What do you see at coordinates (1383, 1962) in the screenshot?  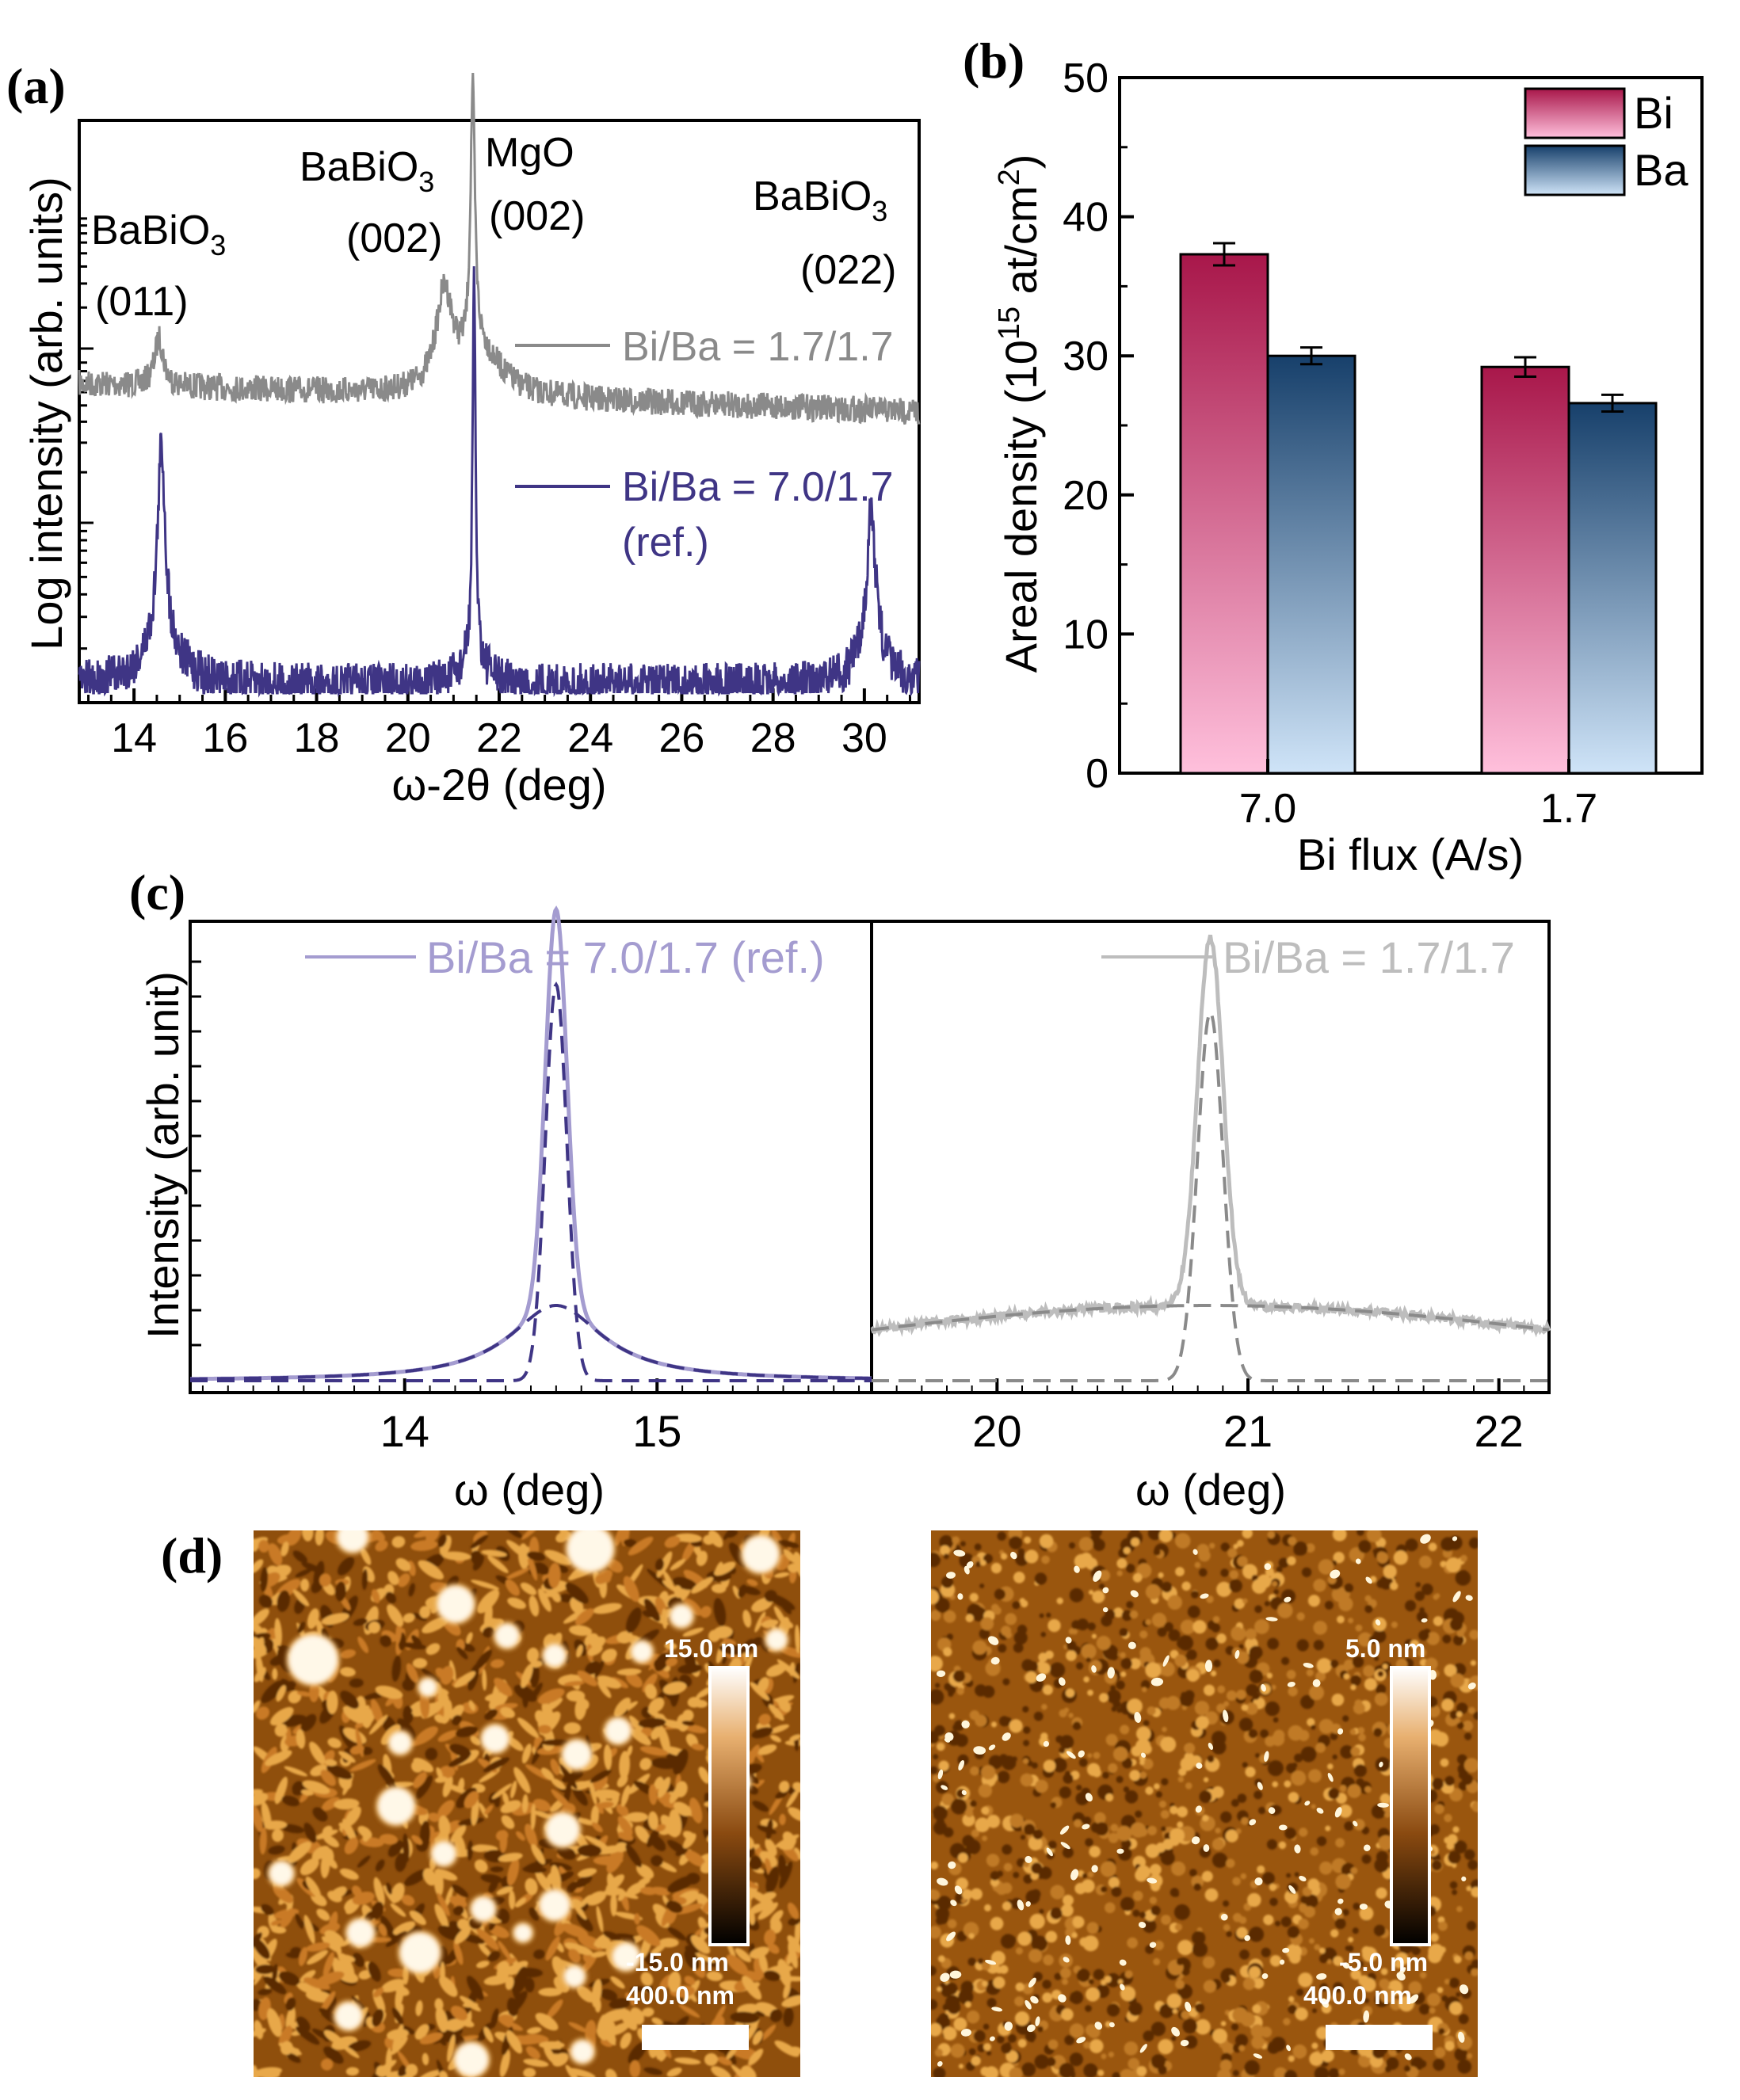 I see `afm-right-scale-min: -5.0 nm` at bounding box center [1383, 1962].